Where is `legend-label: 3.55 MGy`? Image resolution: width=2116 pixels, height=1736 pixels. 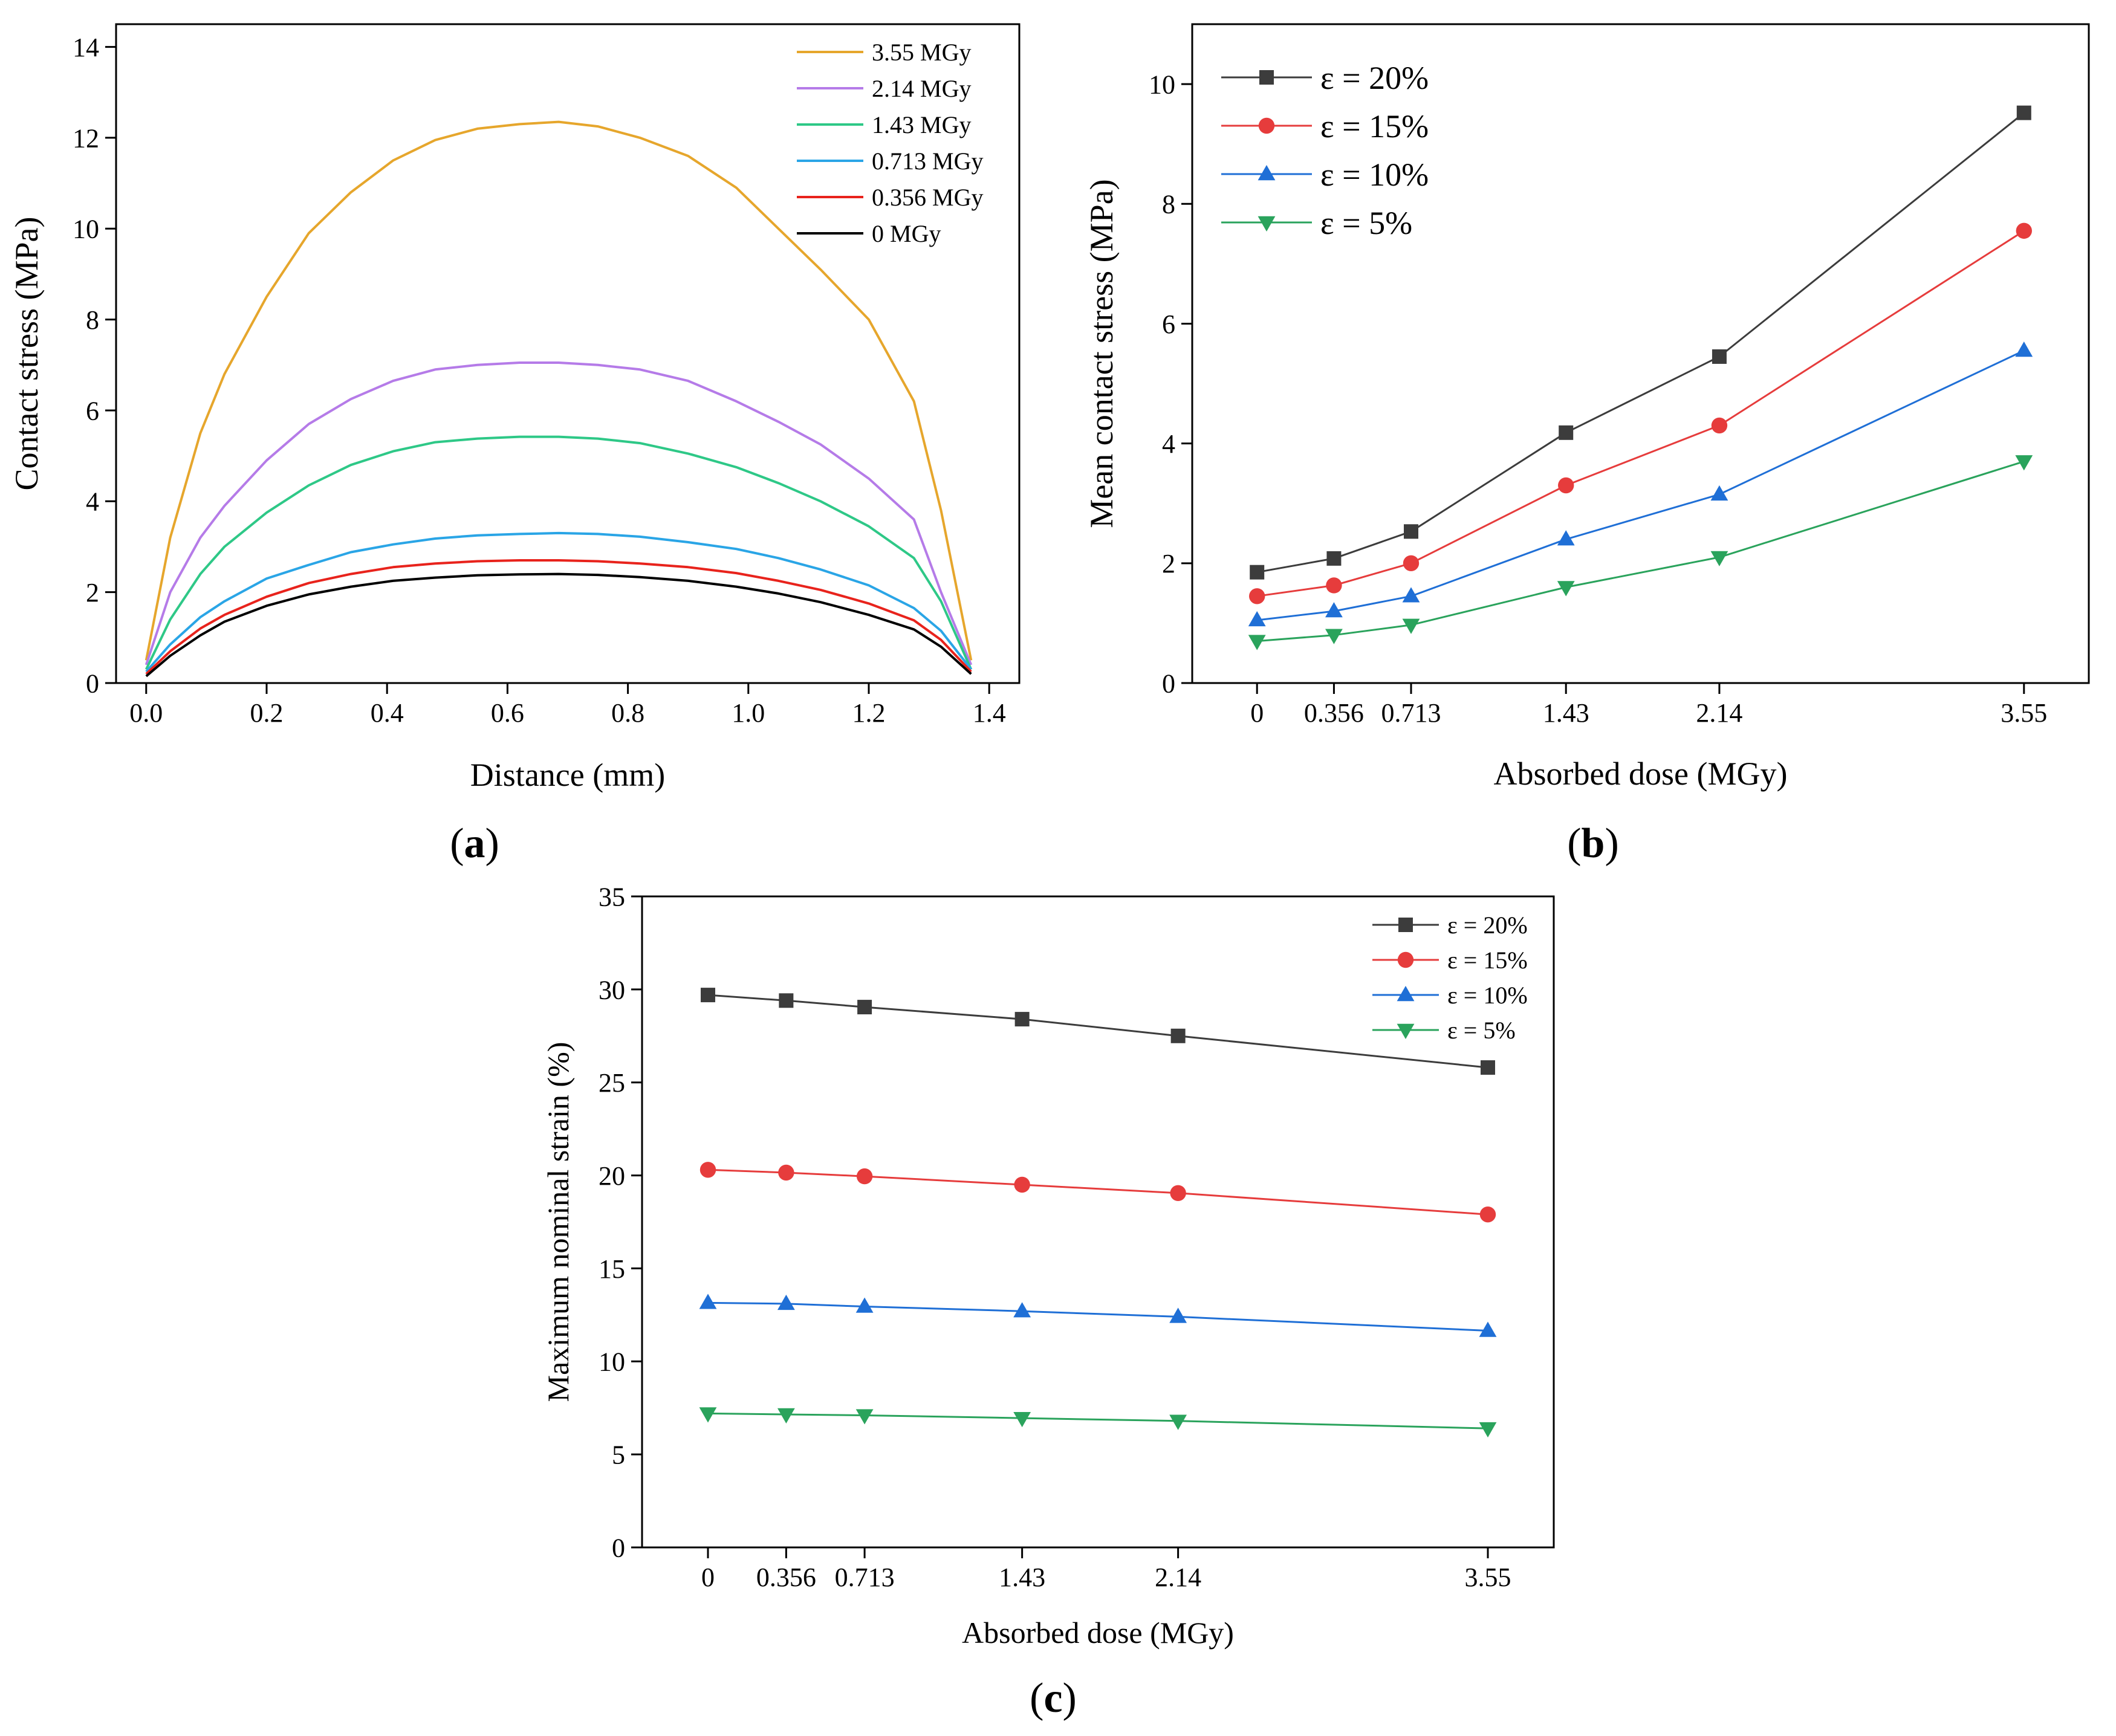 legend-label: 3.55 MGy is located at coordinates (921, 52).